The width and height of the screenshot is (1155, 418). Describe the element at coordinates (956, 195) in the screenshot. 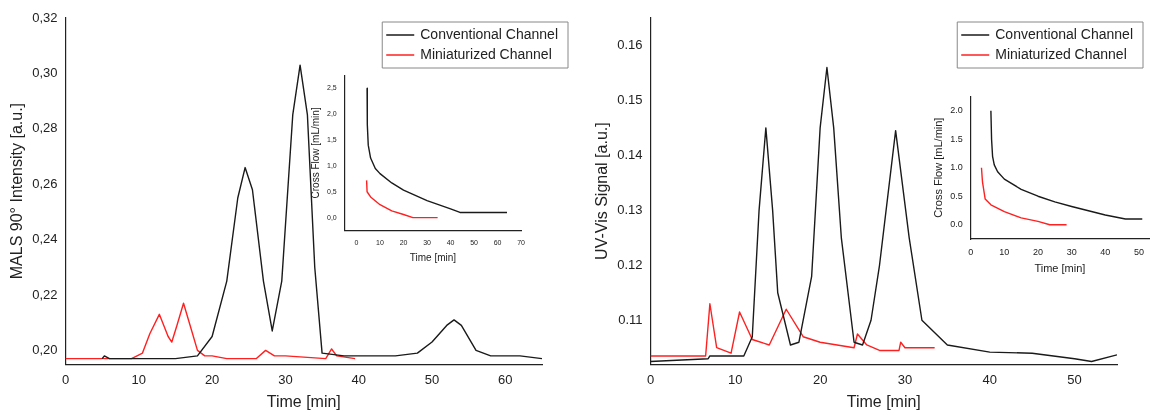

I see `y-tick-label: 0.5` at that location.